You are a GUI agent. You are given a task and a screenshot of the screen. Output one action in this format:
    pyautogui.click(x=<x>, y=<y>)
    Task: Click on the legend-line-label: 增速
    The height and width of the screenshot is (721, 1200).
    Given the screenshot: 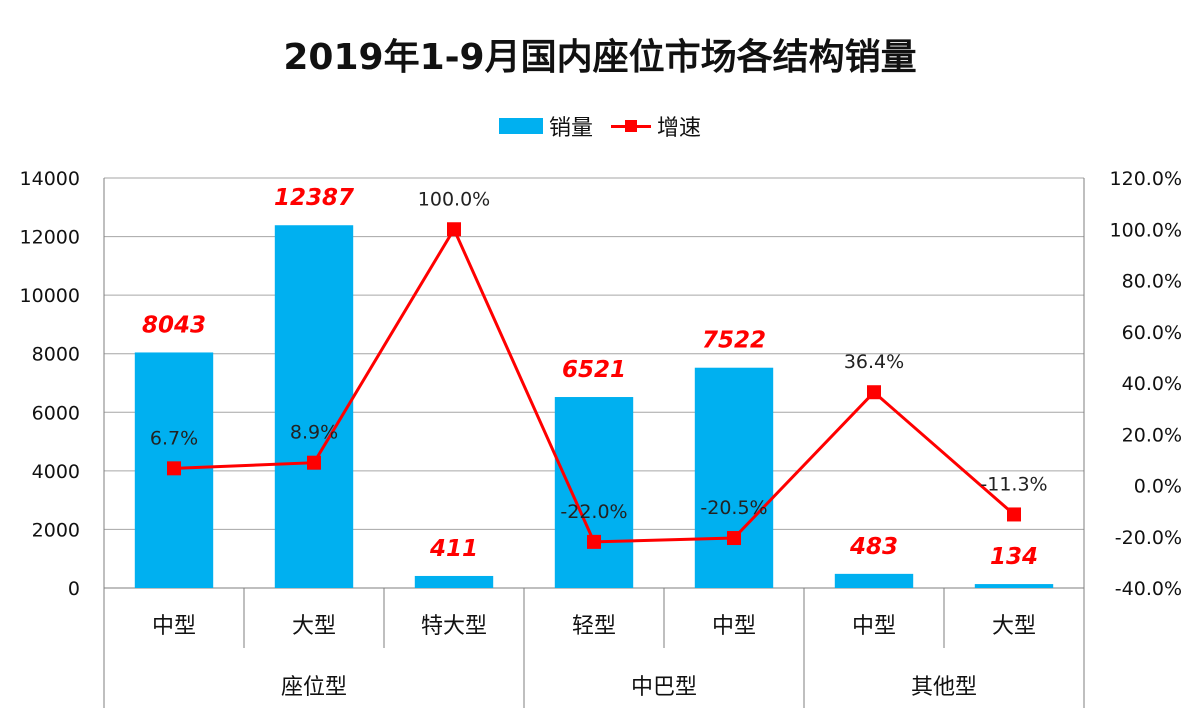 What is the action you would take?
    pyautogui.click(x=679, y=128)
    